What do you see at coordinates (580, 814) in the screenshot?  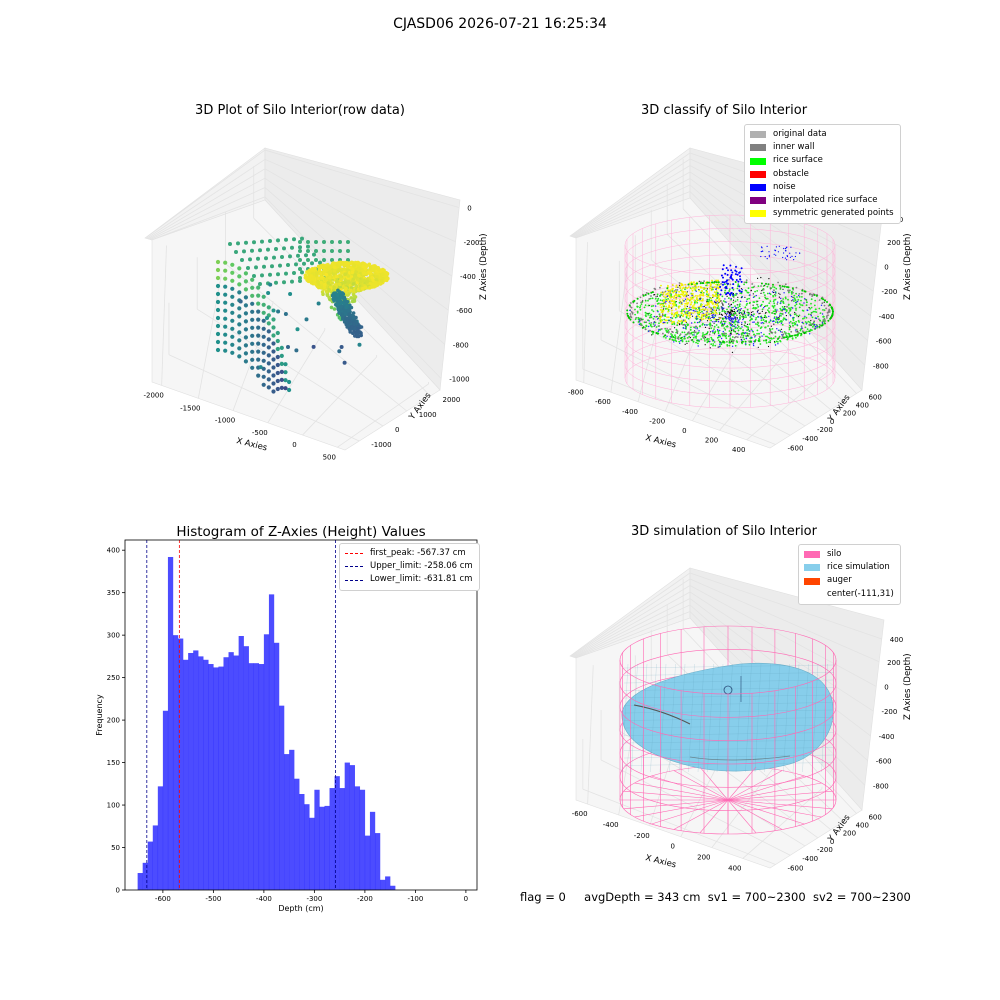 I see `x-tick-label: -600` at bounding box center [580, 814].